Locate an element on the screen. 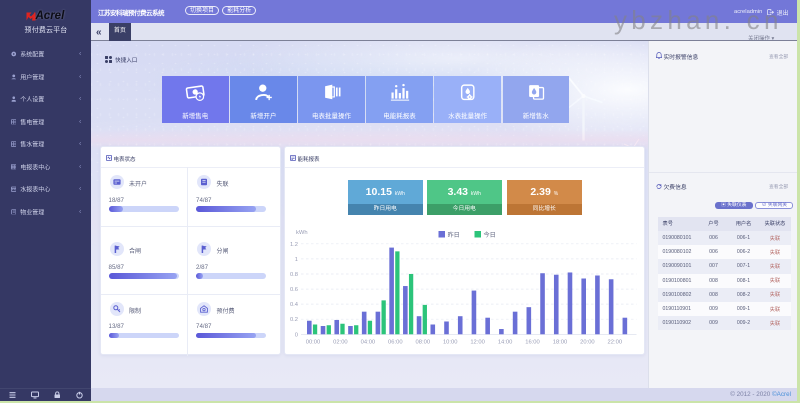 The height and width of the screenshot is (403, 800). svg-text: 22:00 is located at coordinates (614, 342).